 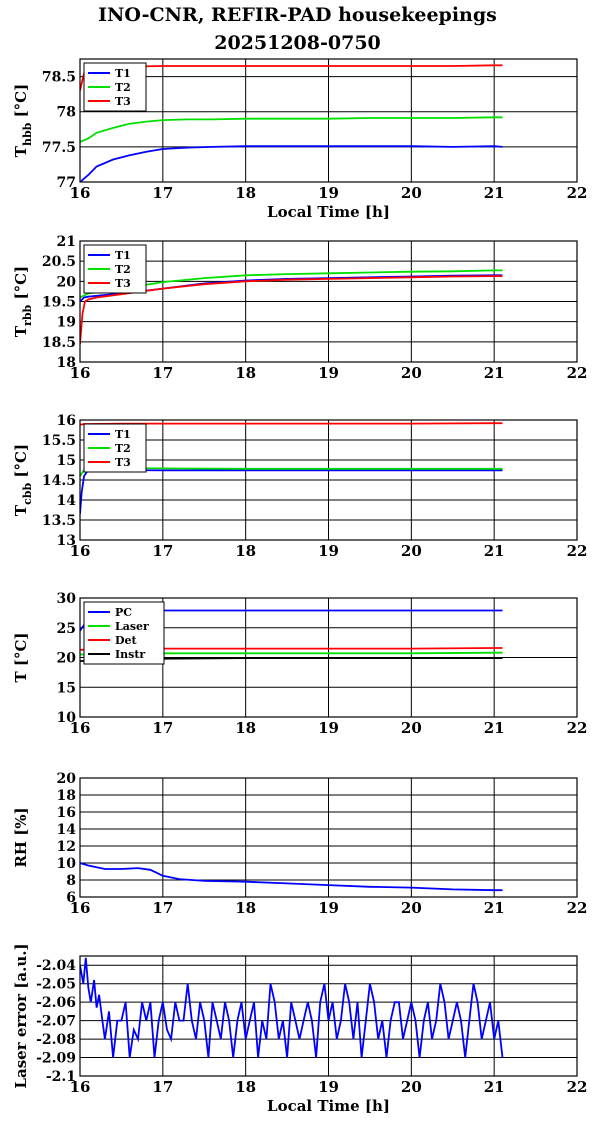 What do you see at coordinates (59, 303) in the screenshot?
I see `y-tick-label: 19.5` at bounding box center [59, 303].